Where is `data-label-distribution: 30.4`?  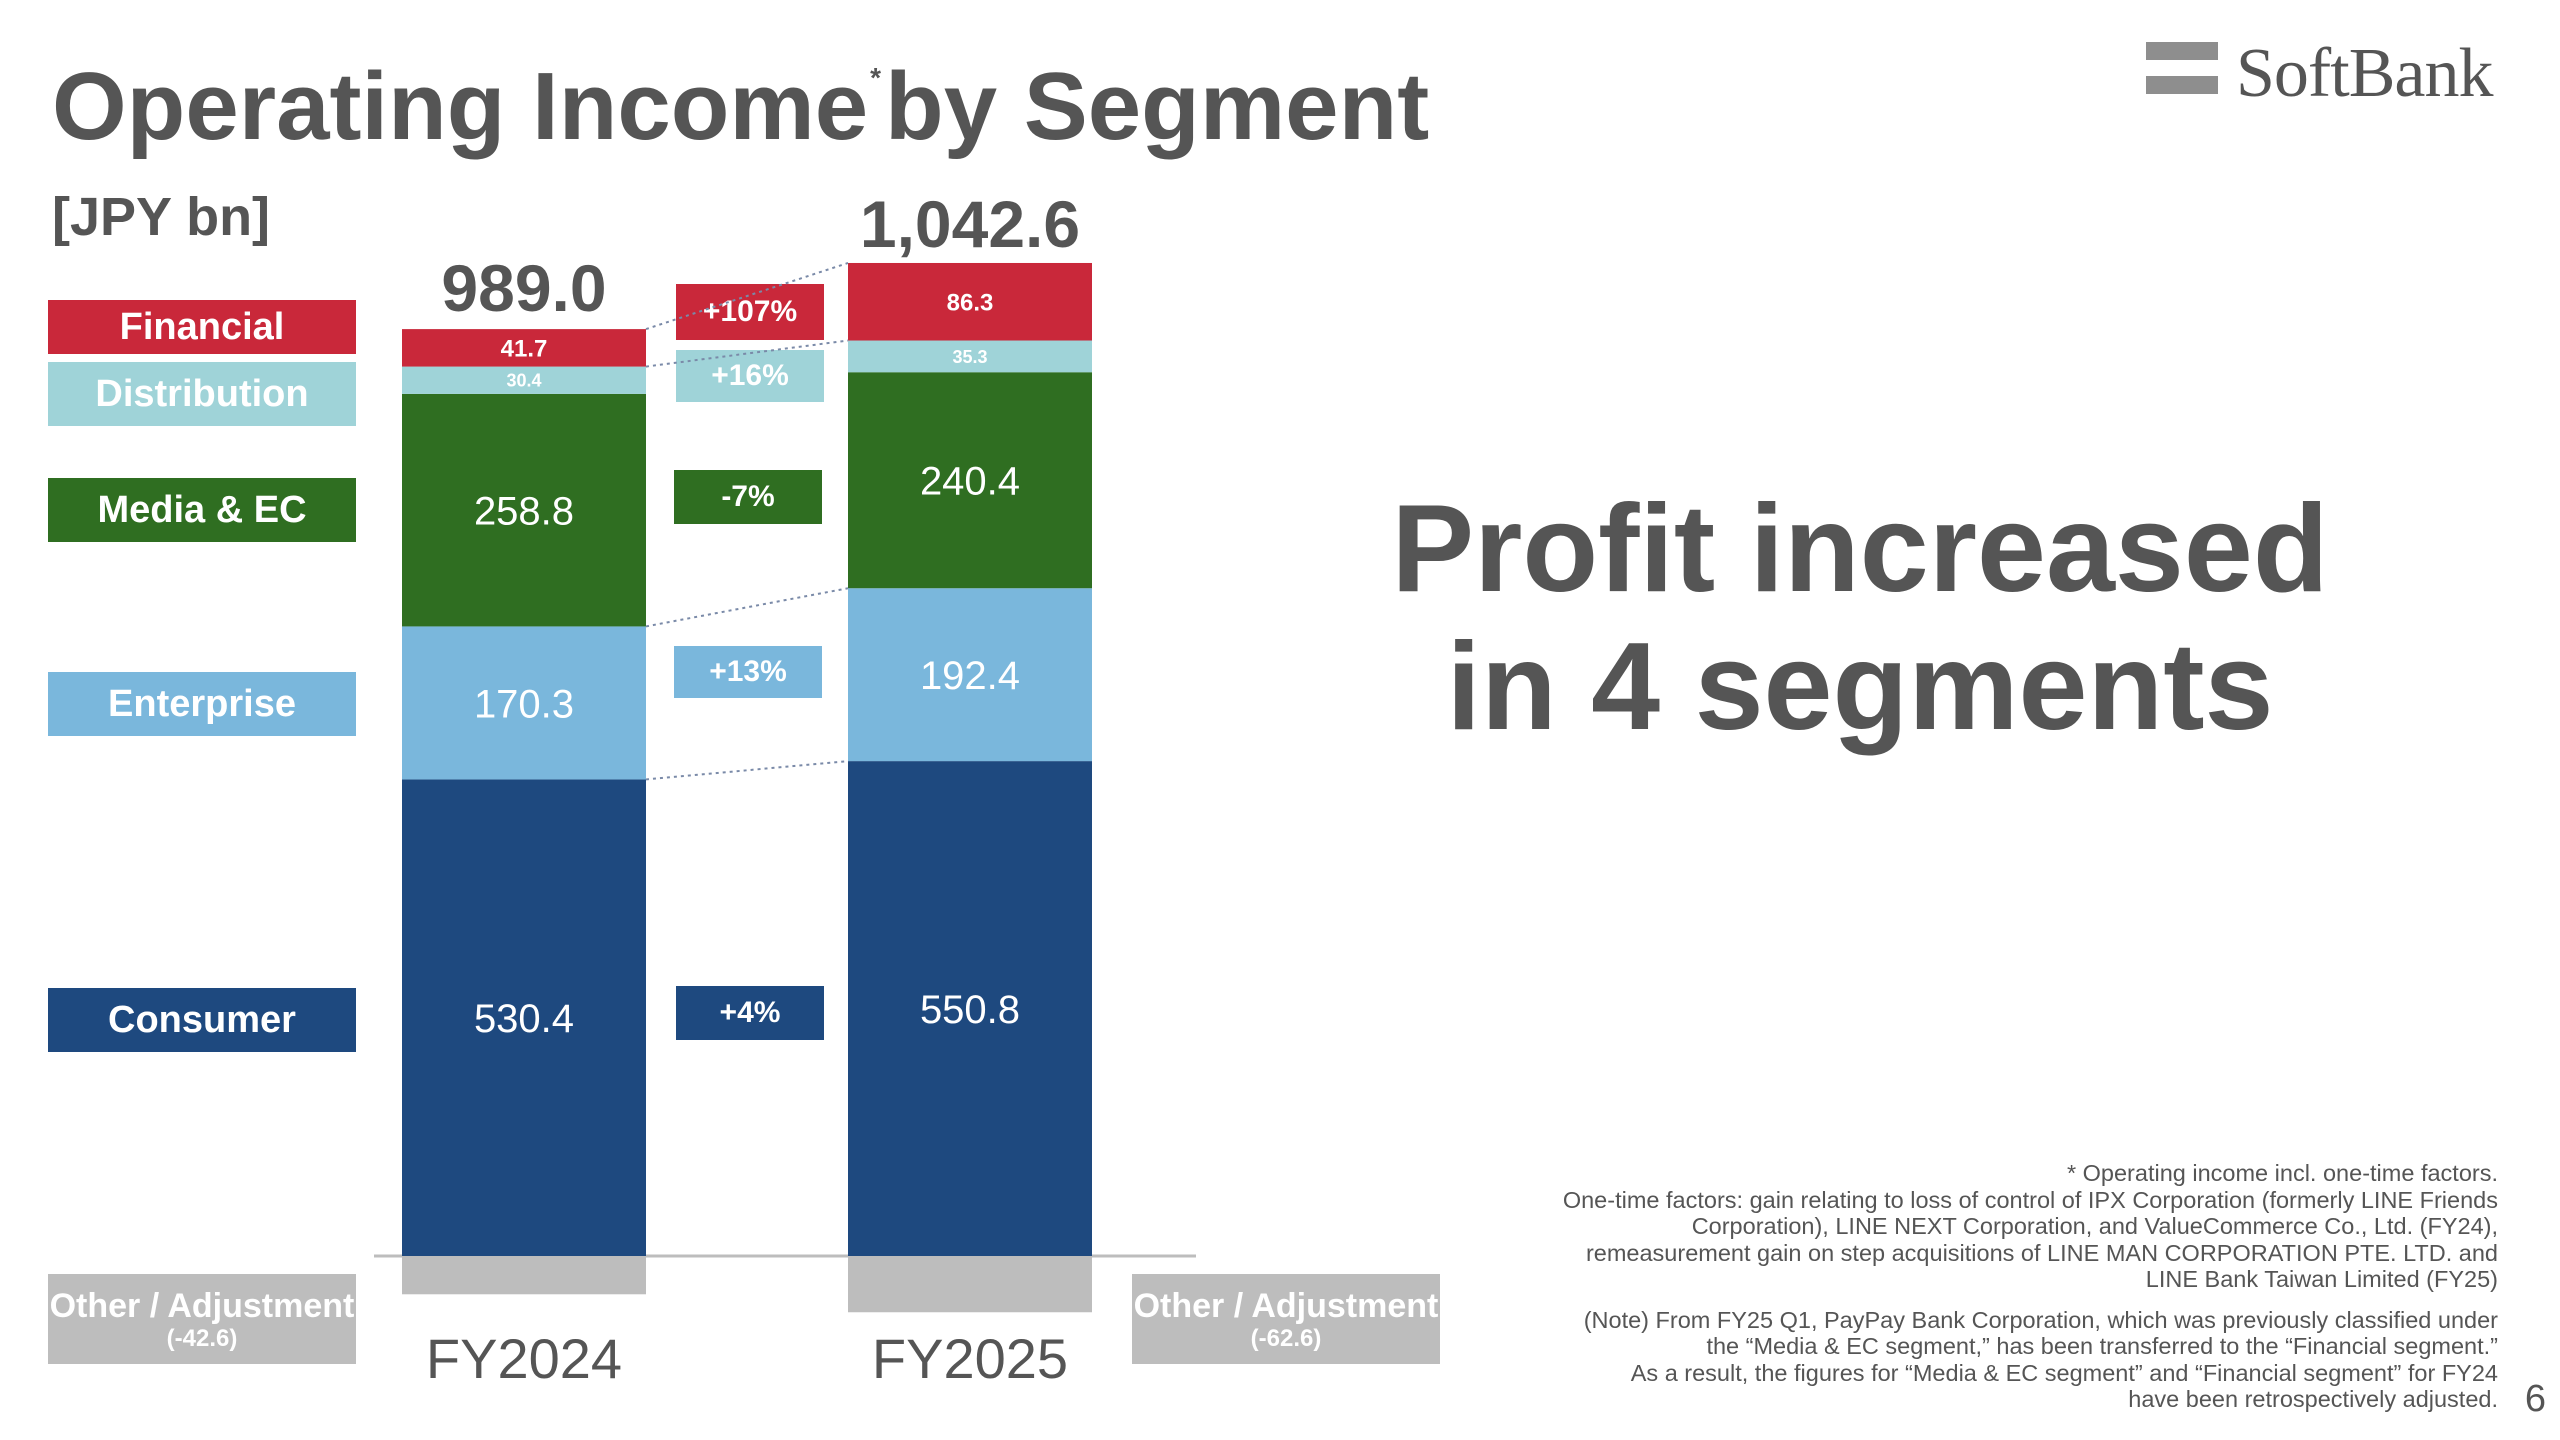
data-label-distribution: 30.4 is located at coordinates (523, 381).